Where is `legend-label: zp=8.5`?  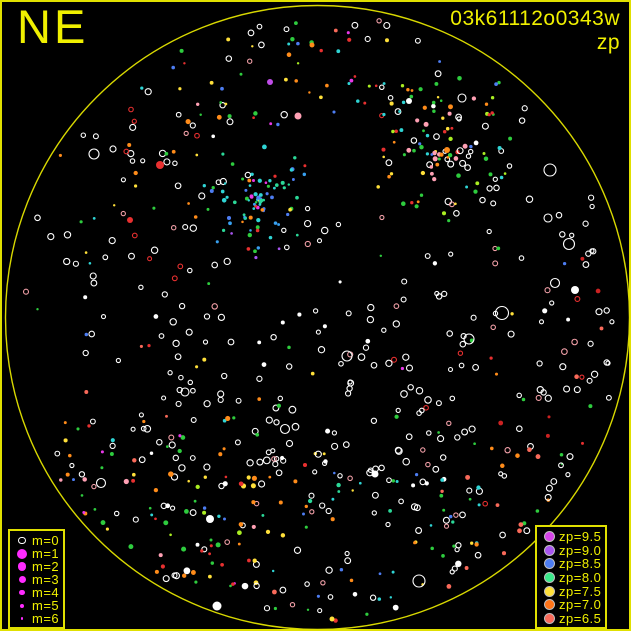 legend-label: zp=8.5 is located at coordinates (580, 564).